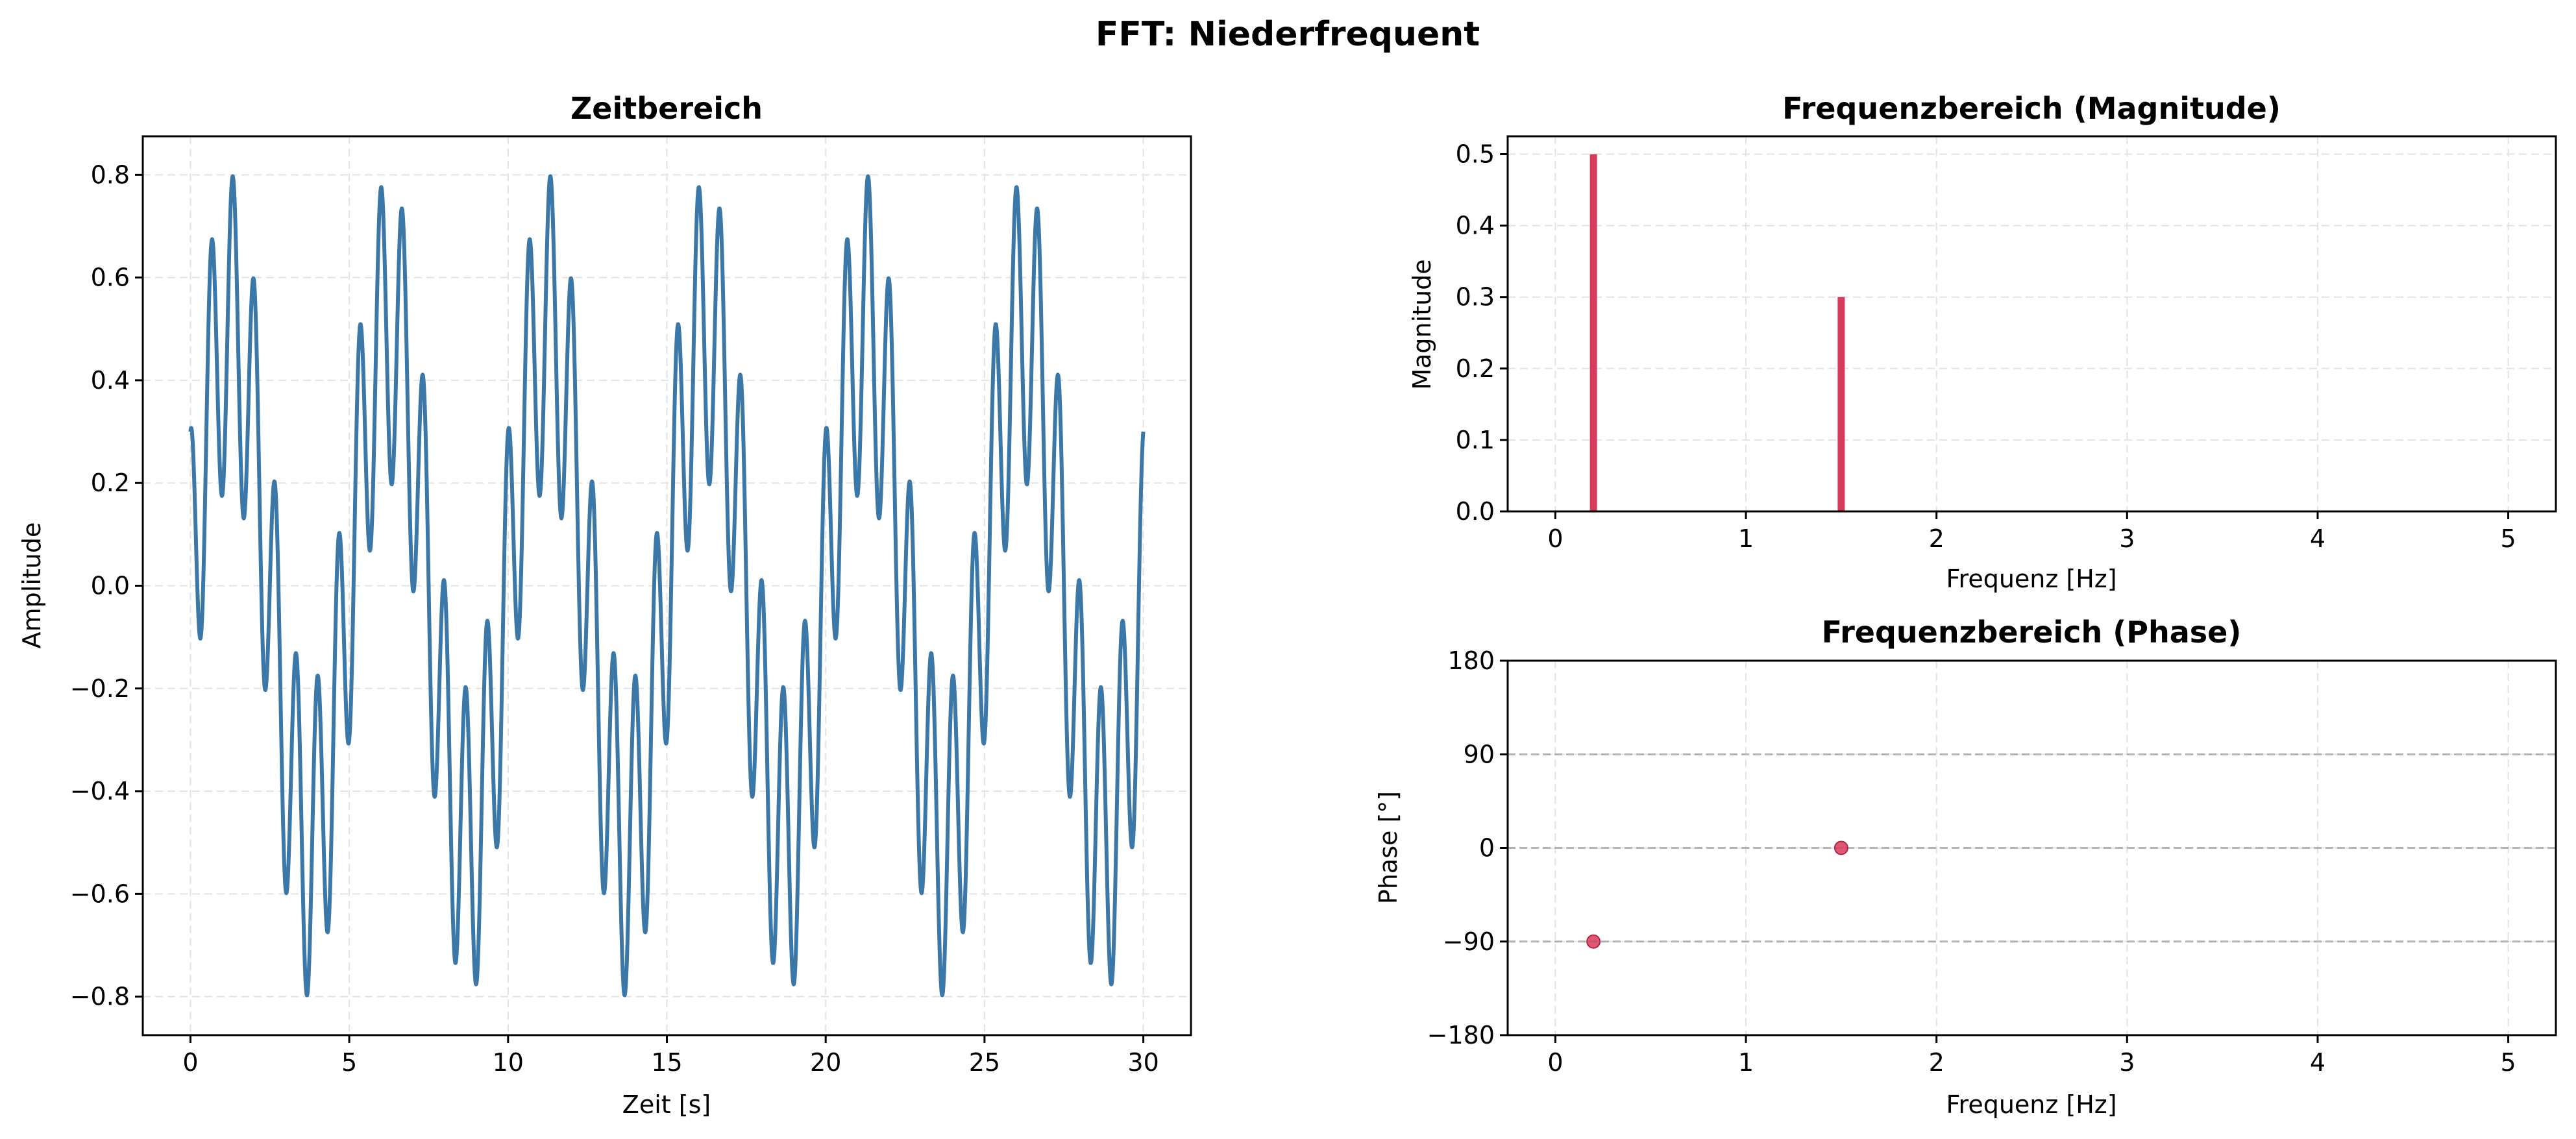  I want to click on time-y-tick-label: 0.8, so click(110, 174).